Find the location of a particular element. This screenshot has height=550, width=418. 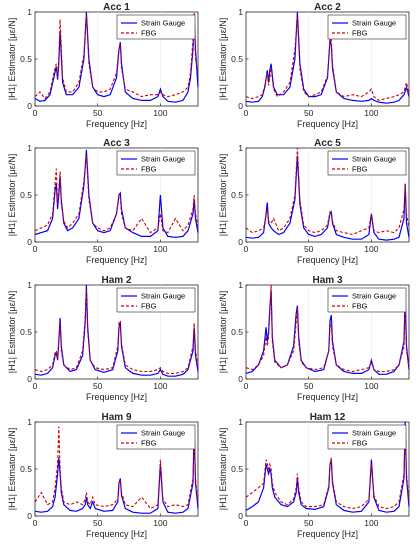

chart-title: Ham 2 is located at coordinates (116, 280).